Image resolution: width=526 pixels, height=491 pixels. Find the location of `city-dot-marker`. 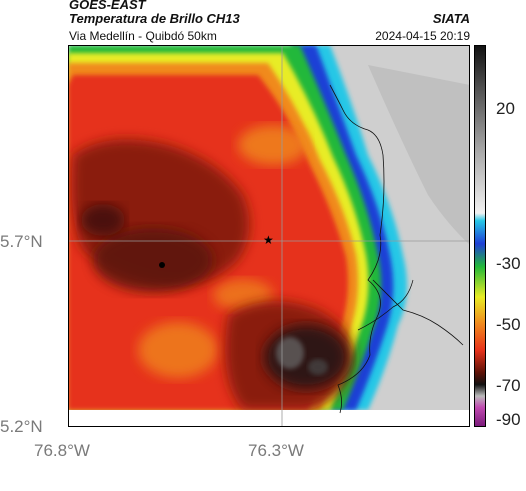

city-dot-marker is located at coordinates (162, 265).